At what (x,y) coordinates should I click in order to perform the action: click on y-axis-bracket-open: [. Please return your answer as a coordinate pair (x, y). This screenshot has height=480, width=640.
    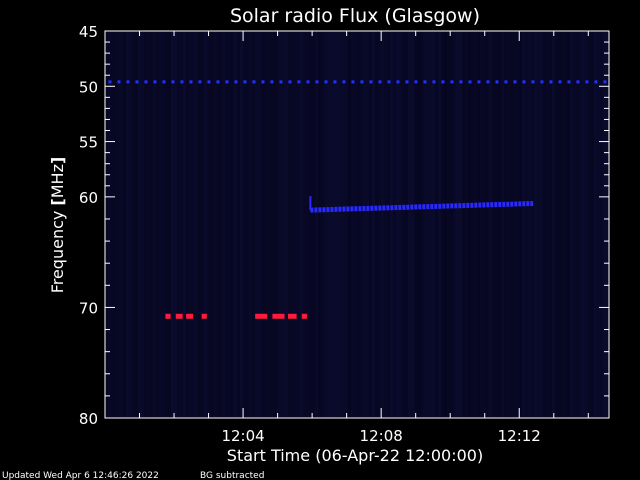
    Looking at the image, I should click on (57, 201).